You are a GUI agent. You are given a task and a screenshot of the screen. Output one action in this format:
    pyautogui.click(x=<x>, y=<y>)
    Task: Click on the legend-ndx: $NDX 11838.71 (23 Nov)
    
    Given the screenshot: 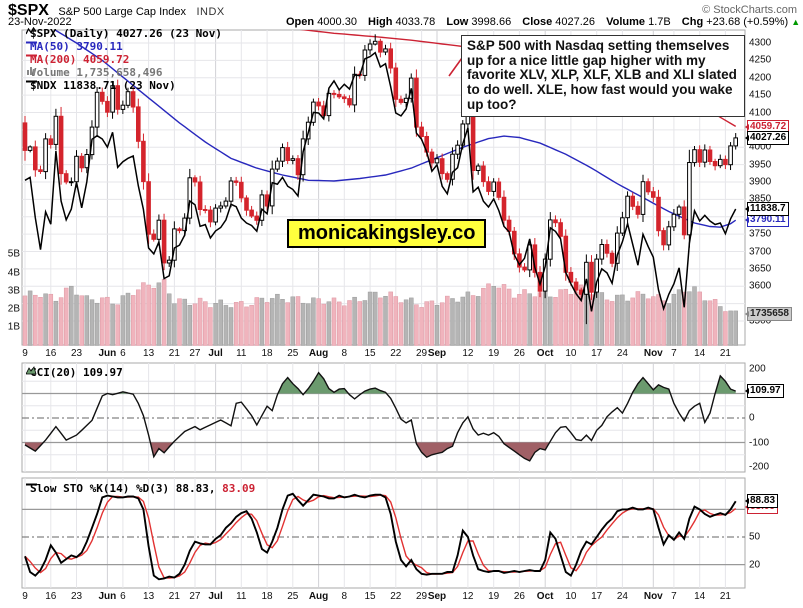 What is the action you would take?
    pyautogui.click(x=101, y=85)
    